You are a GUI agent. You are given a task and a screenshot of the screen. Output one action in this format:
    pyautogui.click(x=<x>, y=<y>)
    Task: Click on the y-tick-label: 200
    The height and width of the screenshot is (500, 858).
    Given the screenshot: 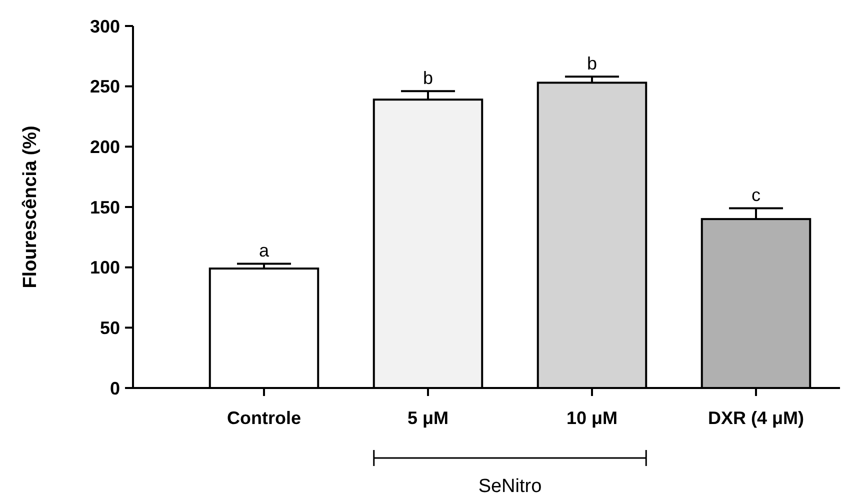 What is the action you would take?
    pyautogui.click(x=105, y=146)
    